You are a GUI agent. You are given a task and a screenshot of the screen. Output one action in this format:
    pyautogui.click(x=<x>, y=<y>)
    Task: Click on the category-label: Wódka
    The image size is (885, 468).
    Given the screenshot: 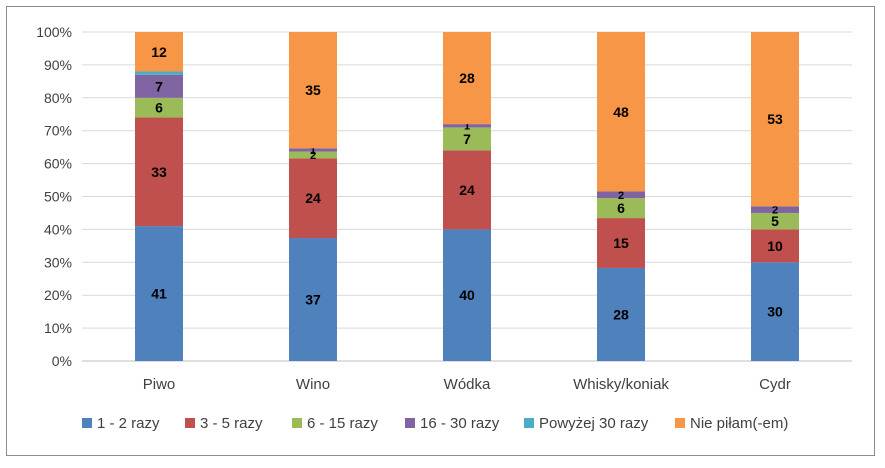 What is the action you would take?
    pyautogui.click(x=467, y=384)
    